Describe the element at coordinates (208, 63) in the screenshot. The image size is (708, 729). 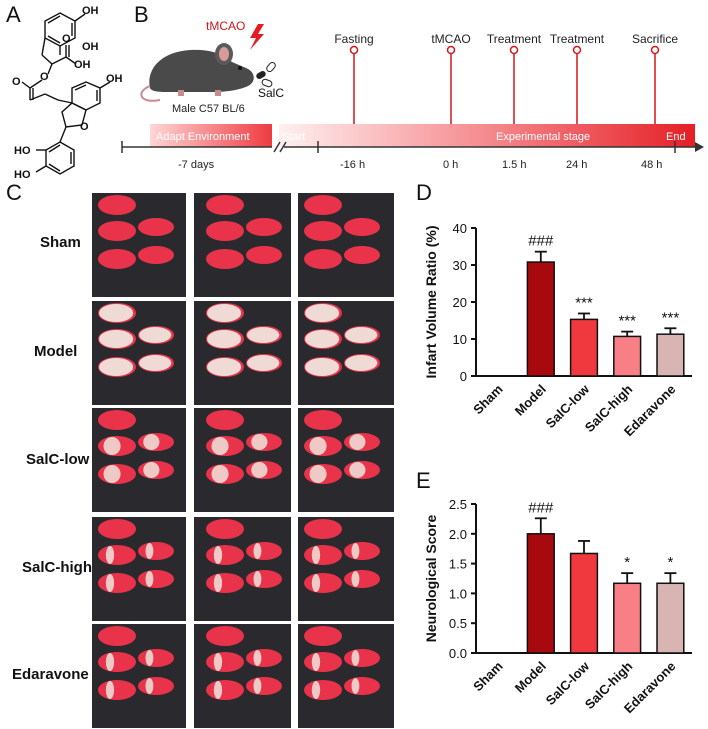
I see `mouse-illustration` at that location.